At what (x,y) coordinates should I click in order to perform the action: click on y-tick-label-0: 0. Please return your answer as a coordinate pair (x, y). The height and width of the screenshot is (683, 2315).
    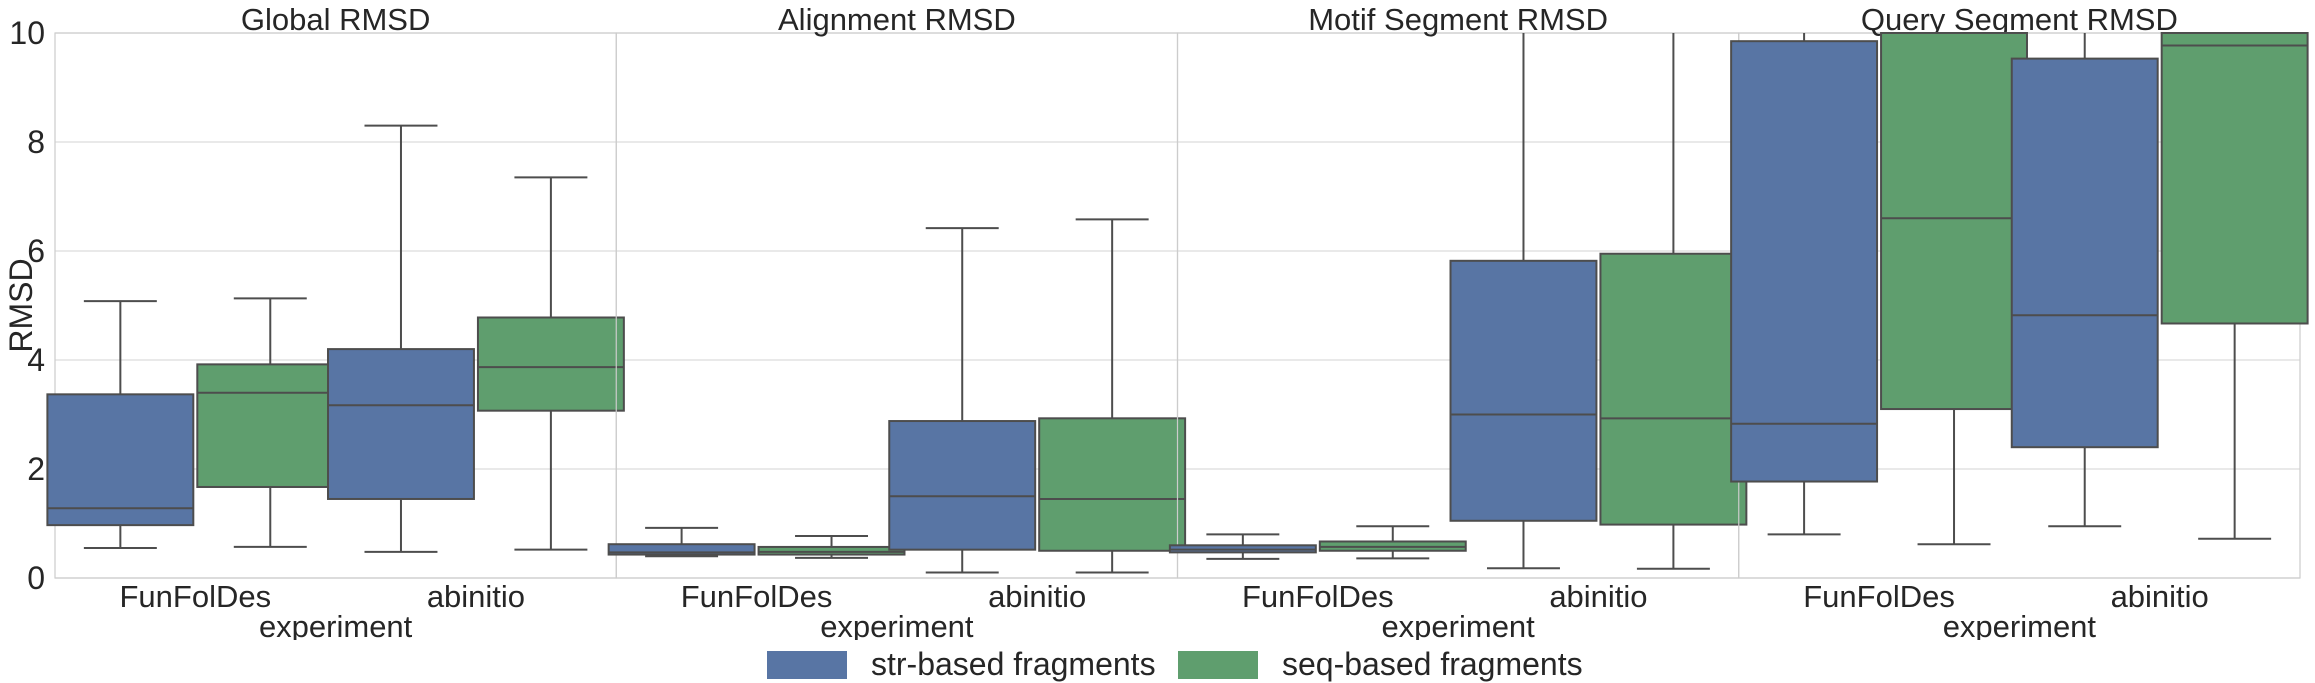
    Looking at the image, I should click on (36, 578).